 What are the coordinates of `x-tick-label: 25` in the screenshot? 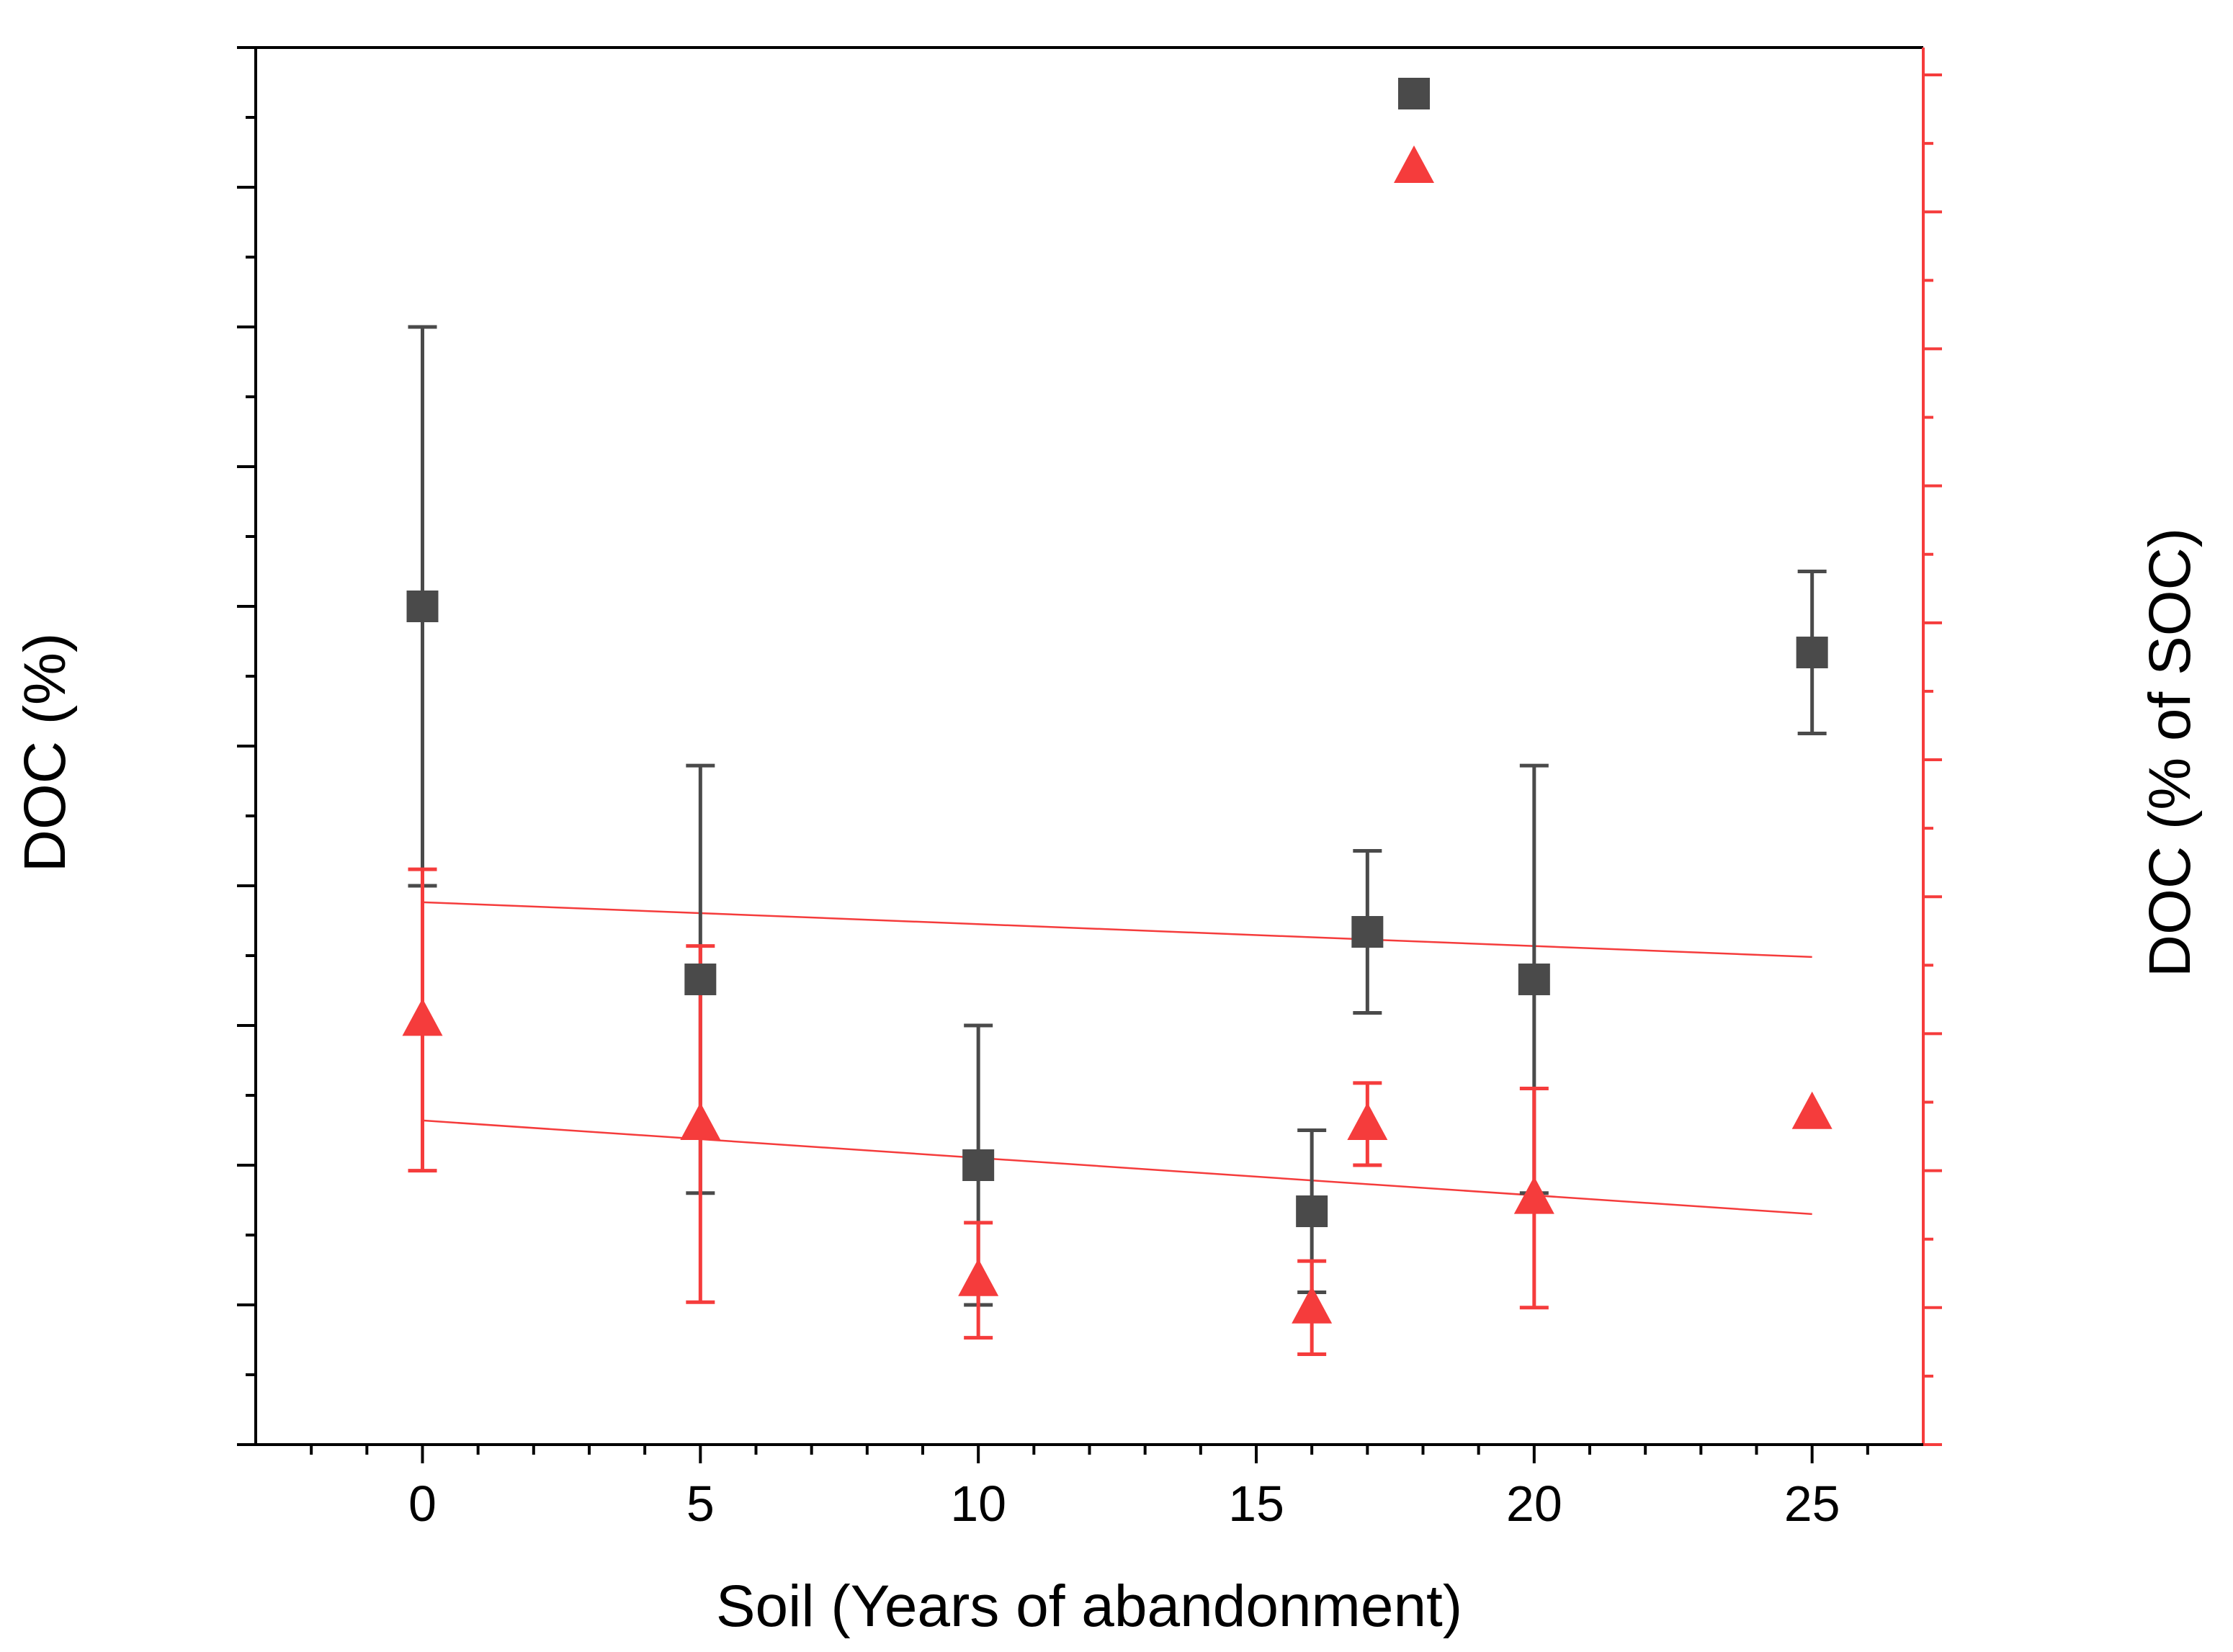 It's located at (1812, 1504).